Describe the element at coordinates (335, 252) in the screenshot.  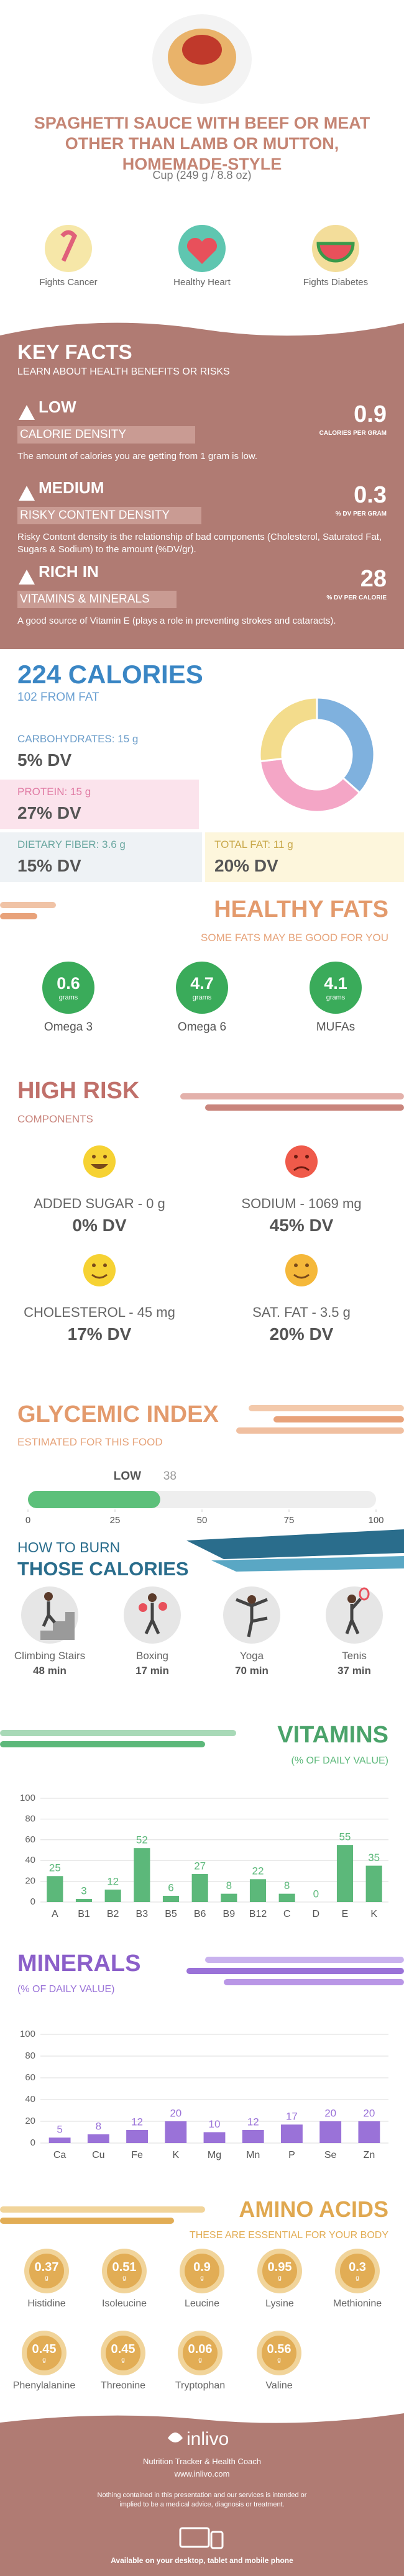
I see `melon` at that location.